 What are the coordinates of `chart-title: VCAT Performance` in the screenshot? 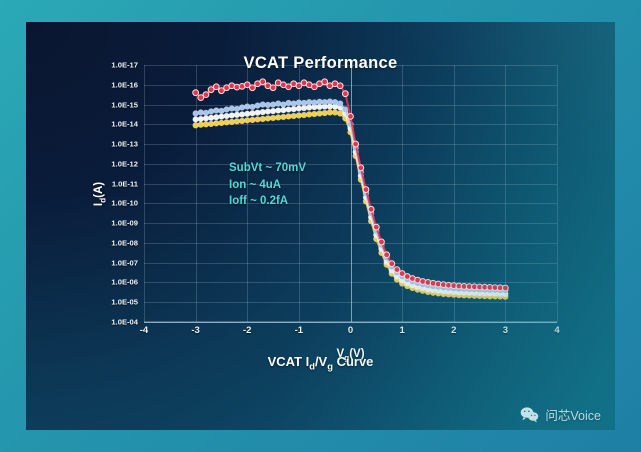 It's located at (320, 63).